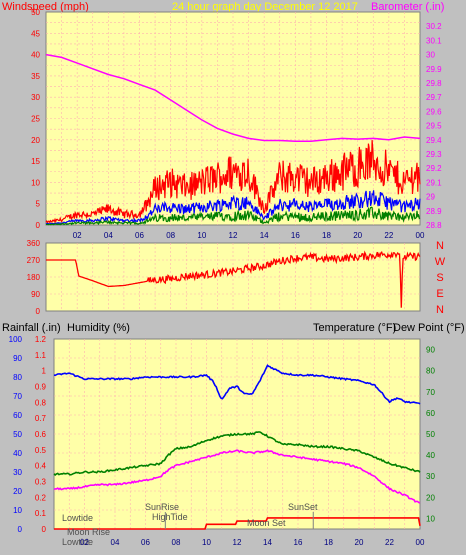  I want to click on compass-letter: W, so click(440, 262).